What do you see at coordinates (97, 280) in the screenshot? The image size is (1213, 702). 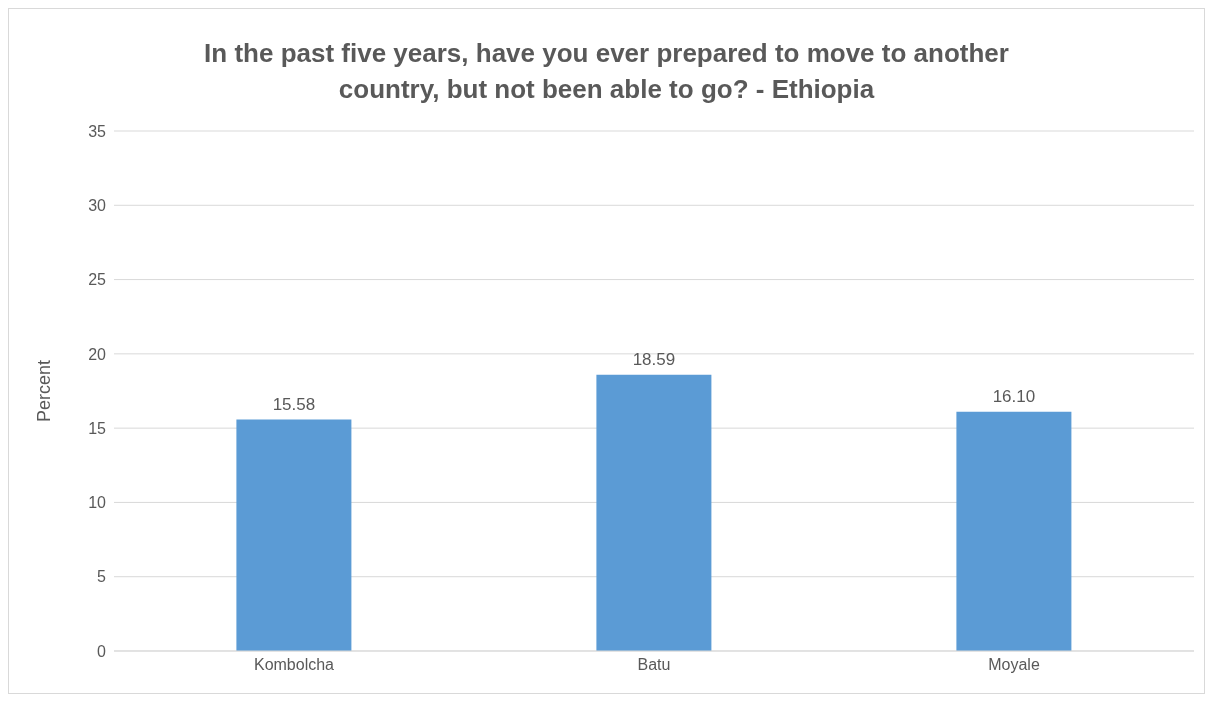 I see `y-tick-label: 25` at bounding box center [97, 280].